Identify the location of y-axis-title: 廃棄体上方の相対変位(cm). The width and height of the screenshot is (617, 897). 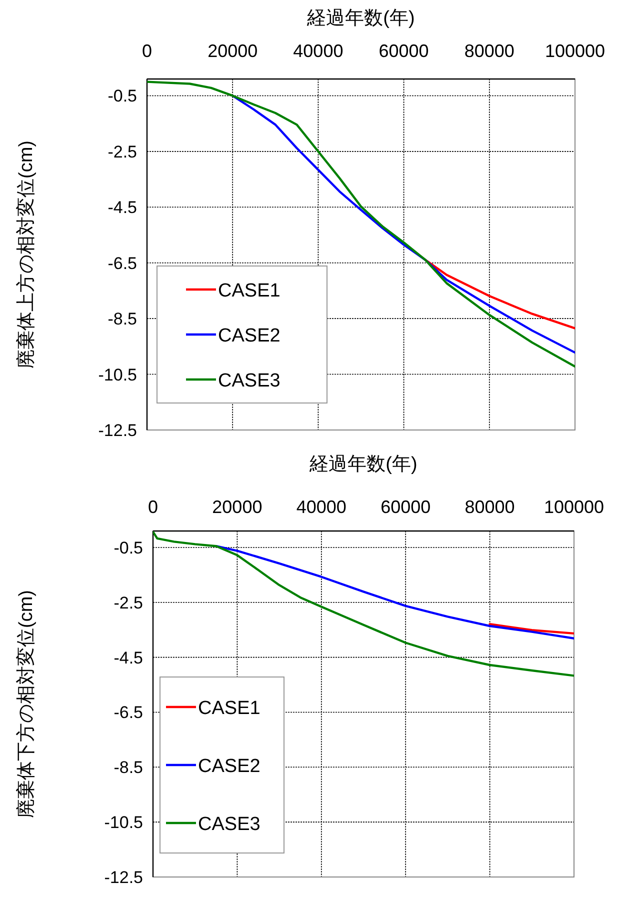
(26, 254).